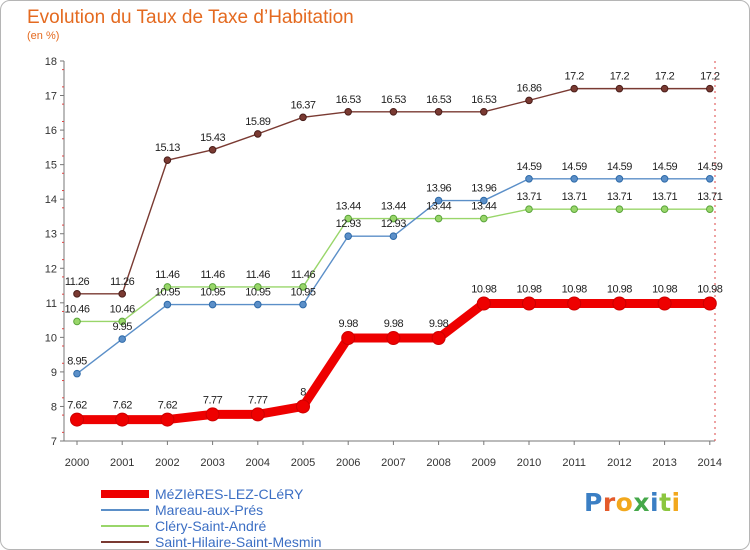  Describe the element at coordinates (664, 463) in the screenshot. I see `x-tick-label: 2013` at that location.